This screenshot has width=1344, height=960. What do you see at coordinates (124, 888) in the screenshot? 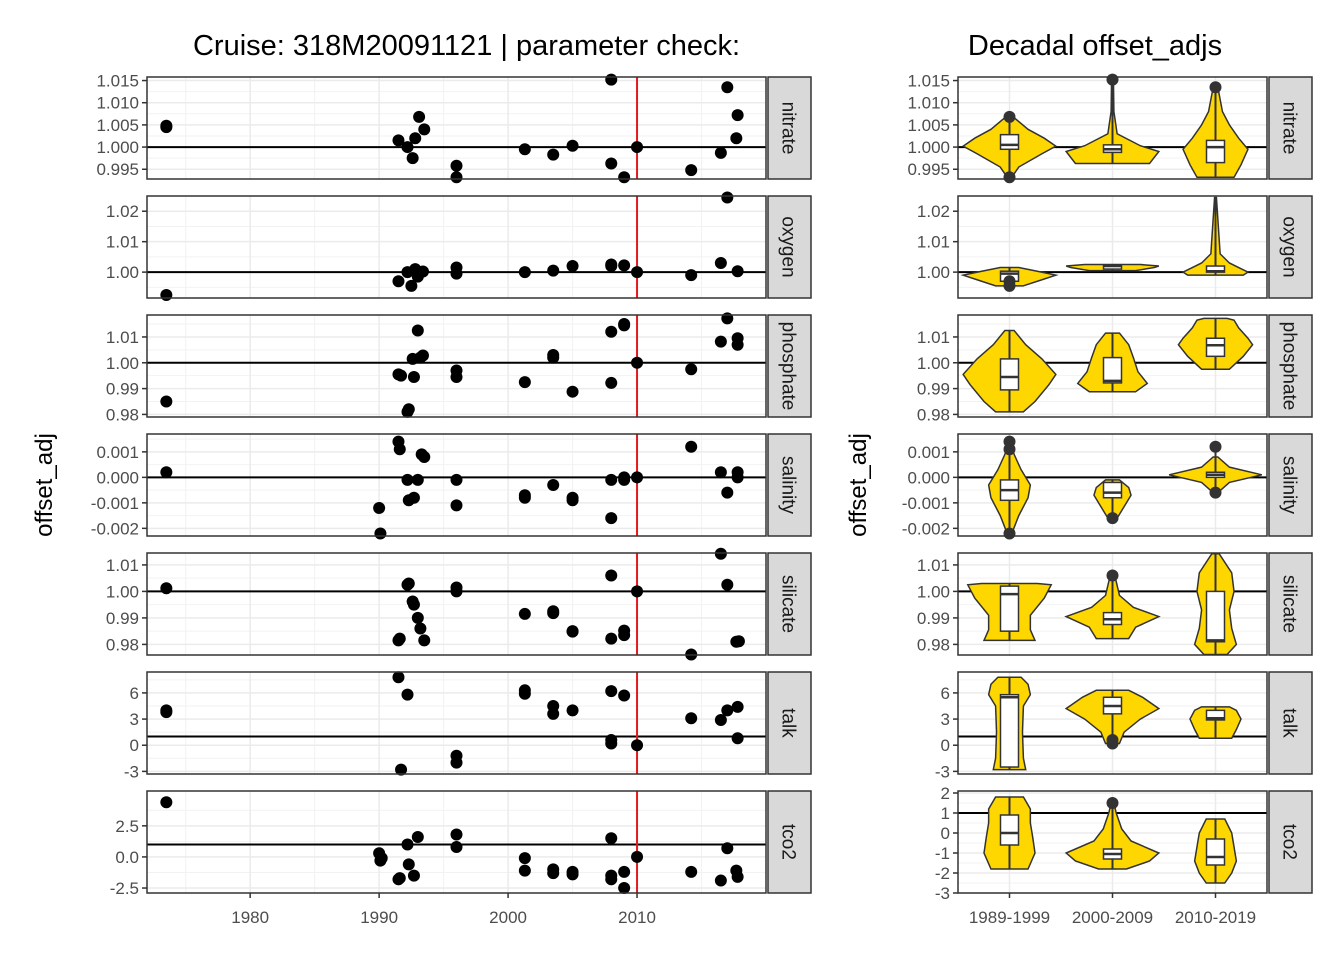
I see `y-tick-label: -2.5` at bounding box center [124, 888].